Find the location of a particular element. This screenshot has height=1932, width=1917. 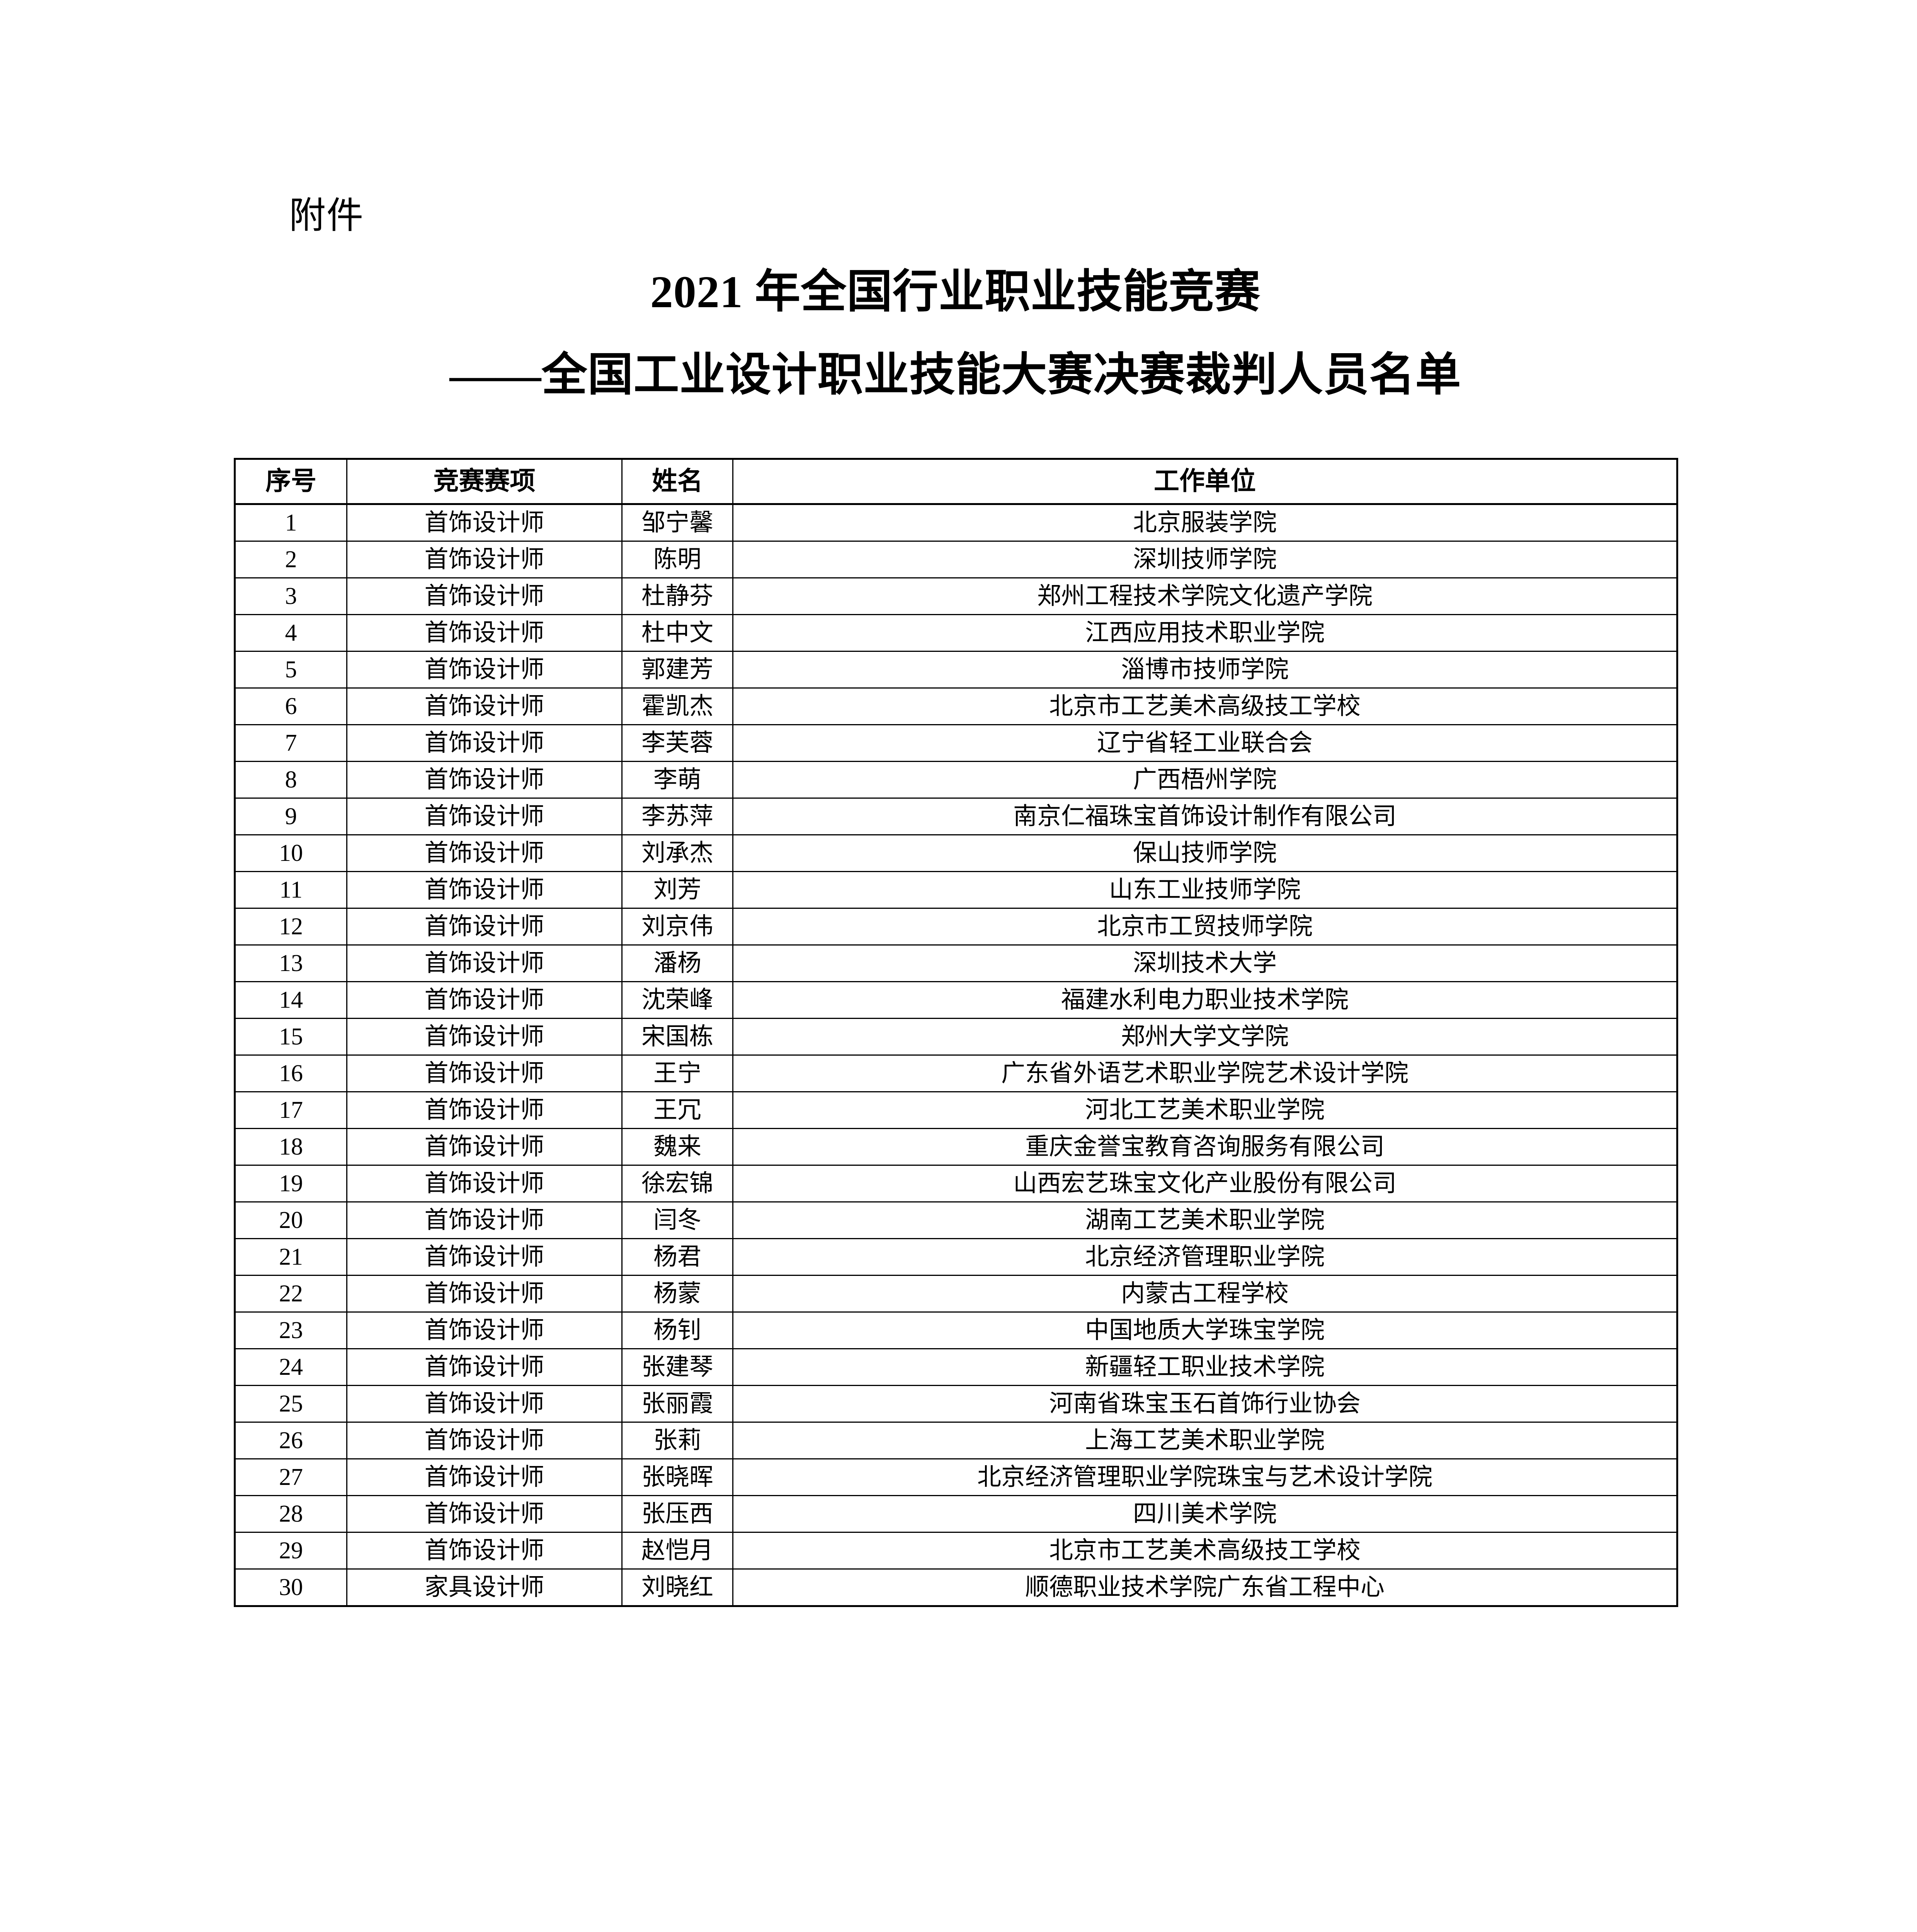

table-row: 3 首饰设计师 杜静芬 郑州工程技术学院文化遗产学院 is located at coordinates (956, 596).